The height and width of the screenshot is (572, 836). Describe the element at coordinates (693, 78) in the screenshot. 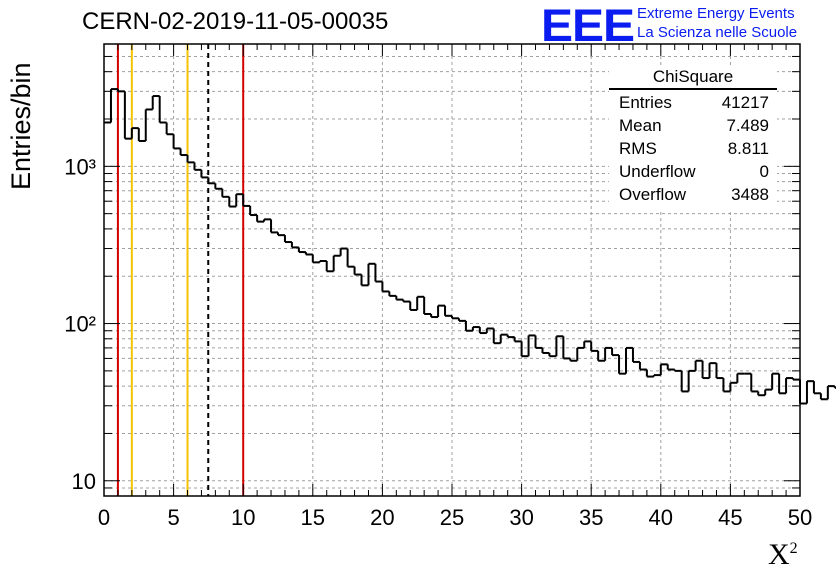

I see `stats-title: ChiSquare` at that location.